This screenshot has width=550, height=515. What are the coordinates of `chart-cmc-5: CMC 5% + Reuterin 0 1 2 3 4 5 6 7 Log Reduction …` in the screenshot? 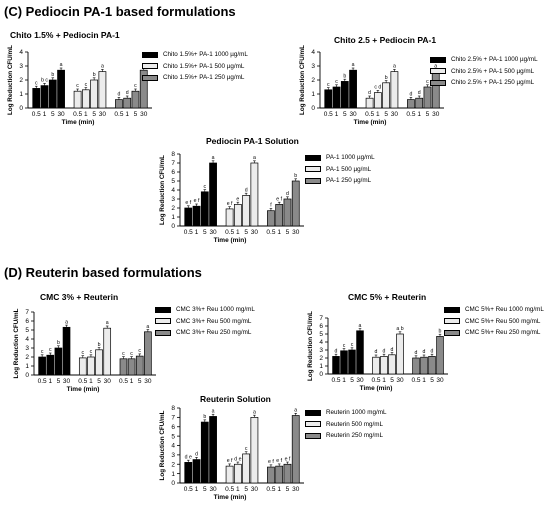 It's located at (425, 345).